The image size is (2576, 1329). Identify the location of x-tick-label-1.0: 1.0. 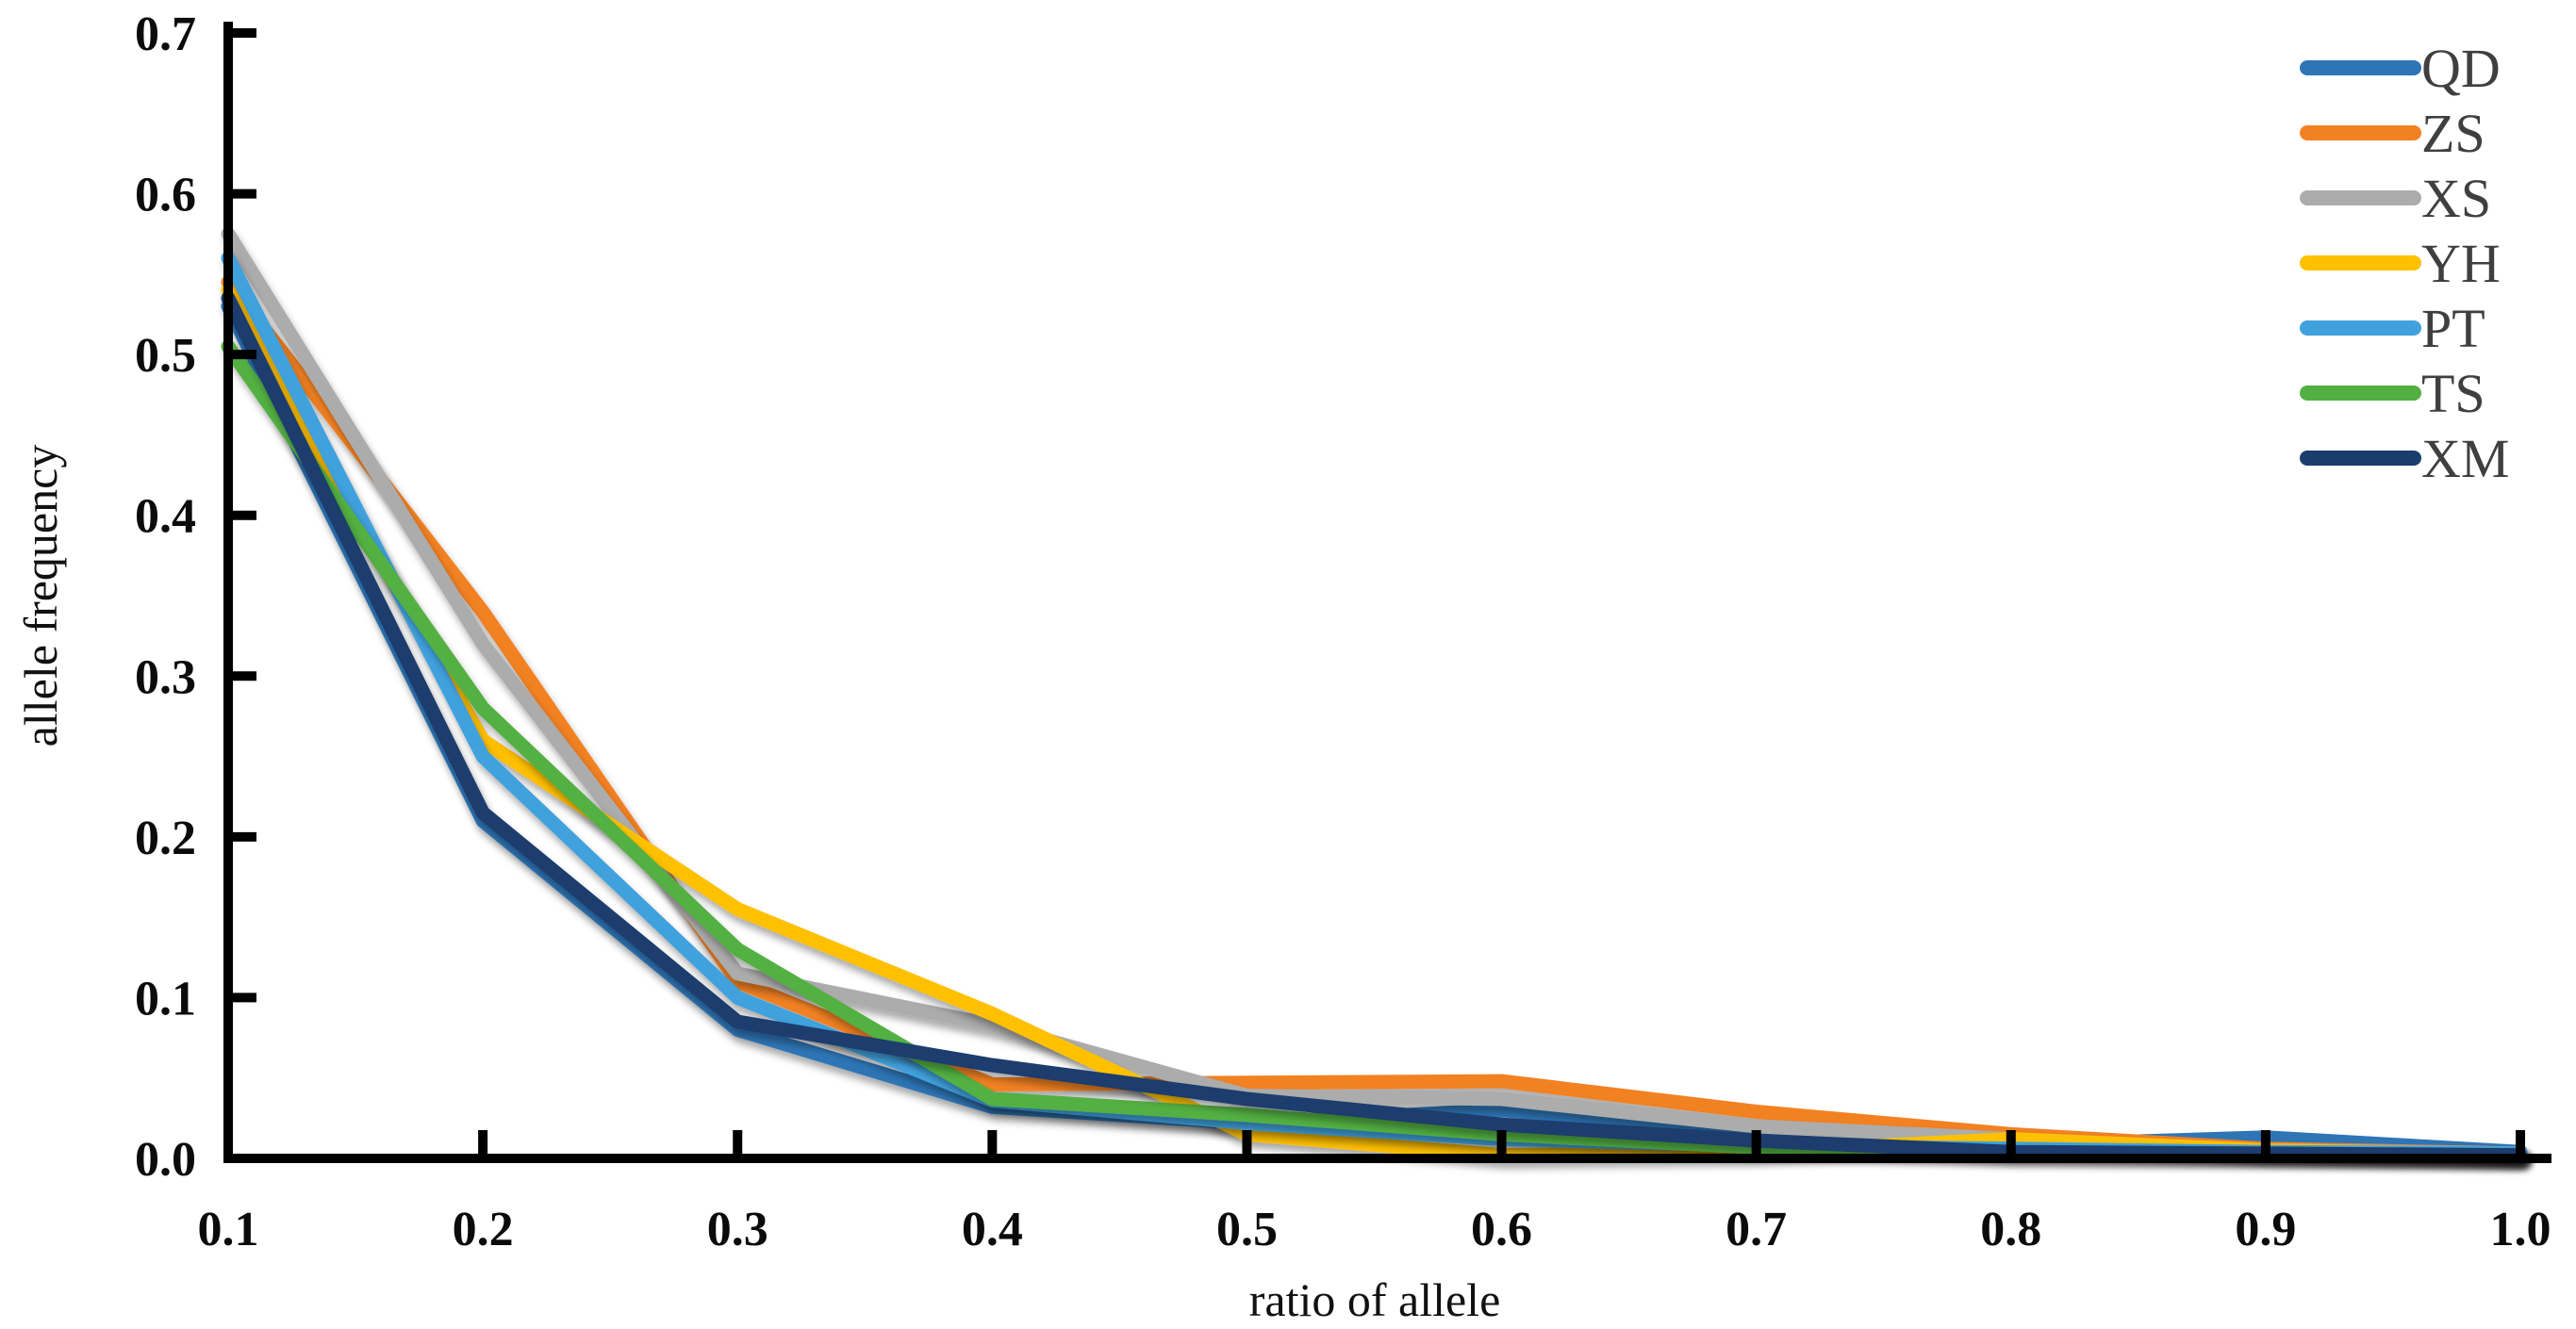
(2520, 1229).